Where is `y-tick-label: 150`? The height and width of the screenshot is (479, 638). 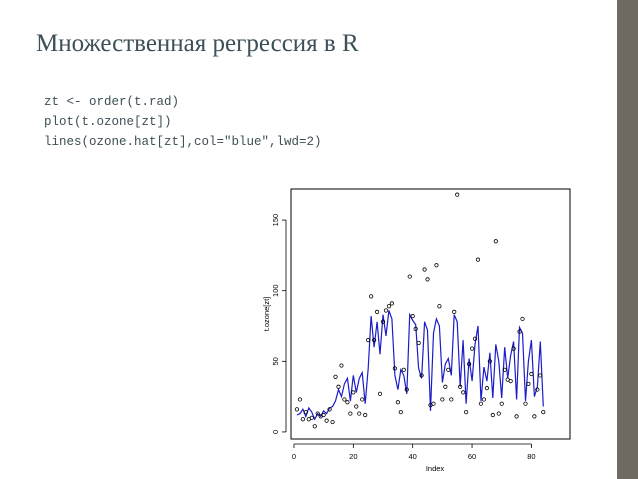
y-tick-label: 150 is located at coordinates (275, 220).